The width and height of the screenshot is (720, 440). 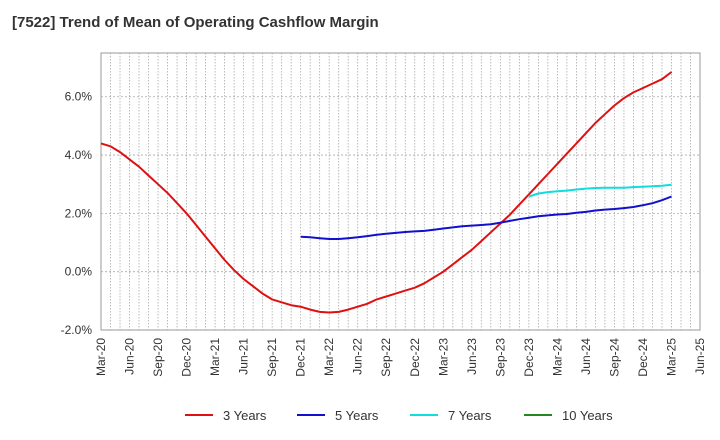 What do you see at coordinates (101, 357) in the screenshot?
I see `x-tick-label: Mar-20` at bounding box center [101, 357].